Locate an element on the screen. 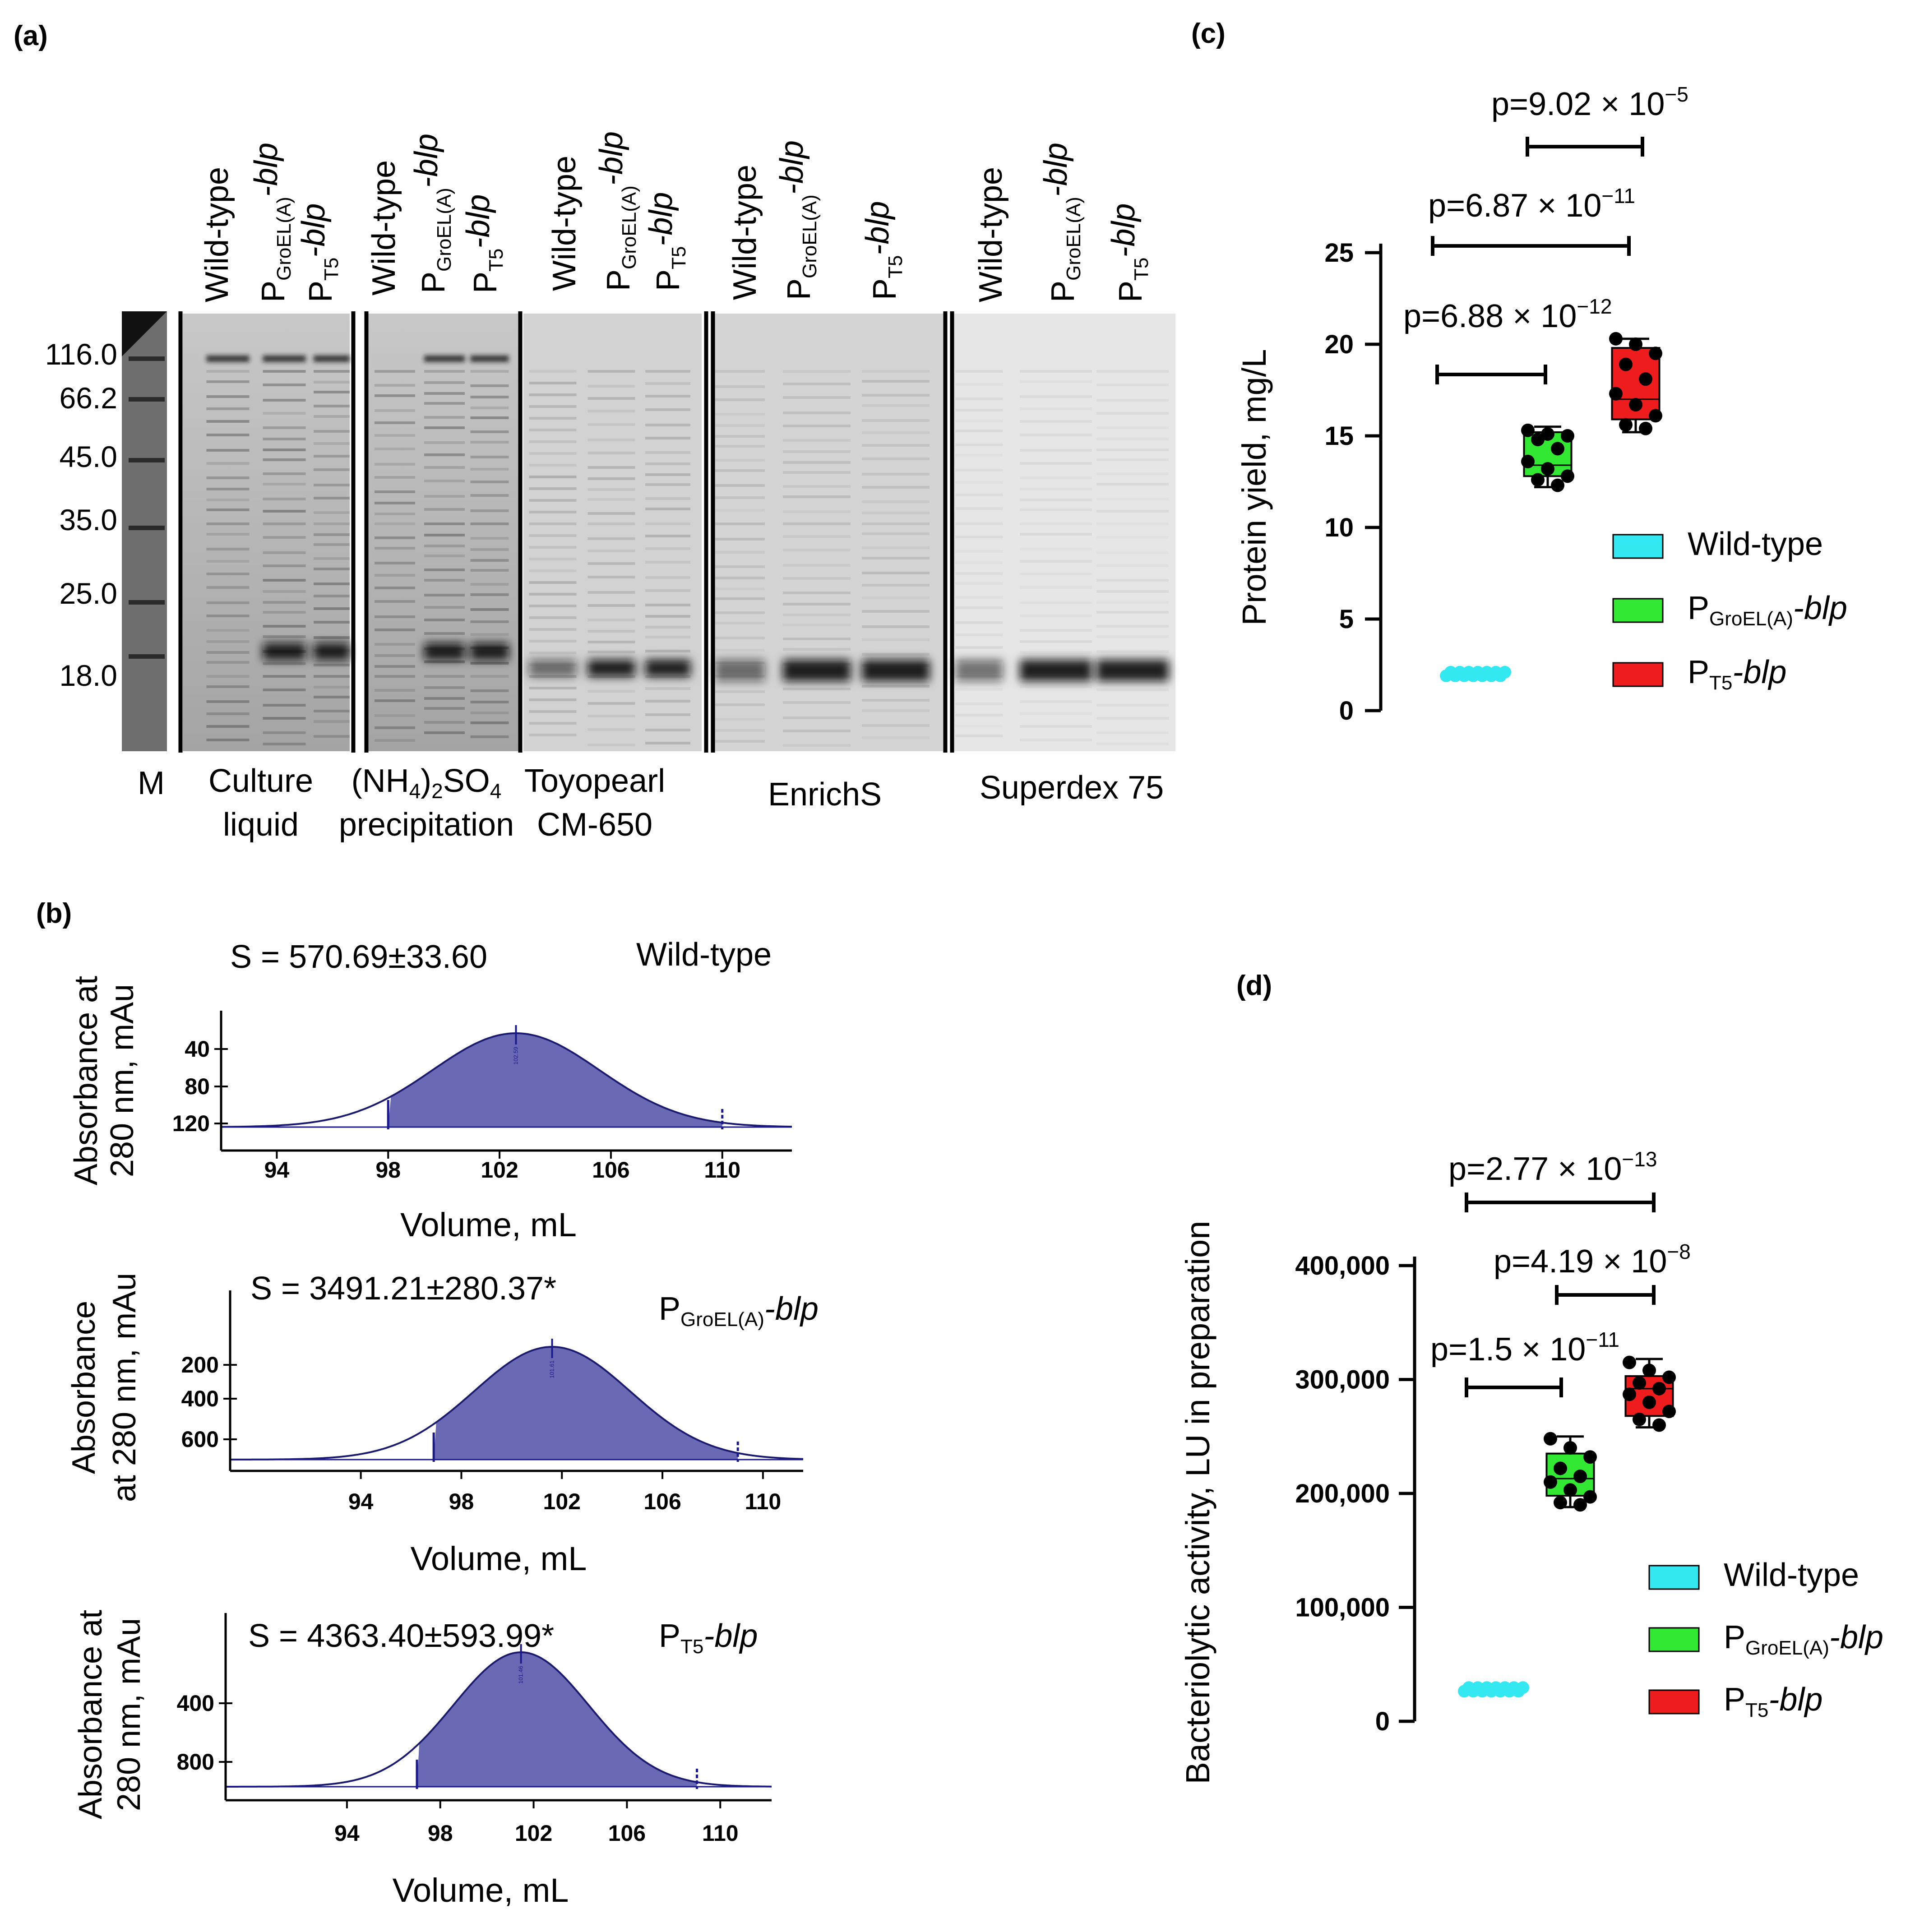  gel-segment-toyopearl is located at coordinates (612, 532).